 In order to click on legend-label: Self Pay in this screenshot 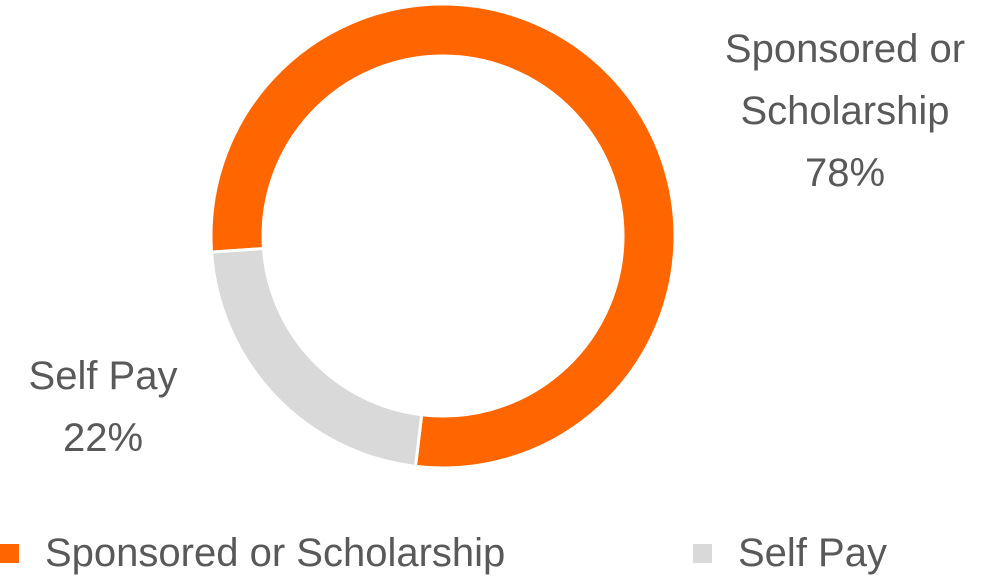, I will do `click(812, 553)`.